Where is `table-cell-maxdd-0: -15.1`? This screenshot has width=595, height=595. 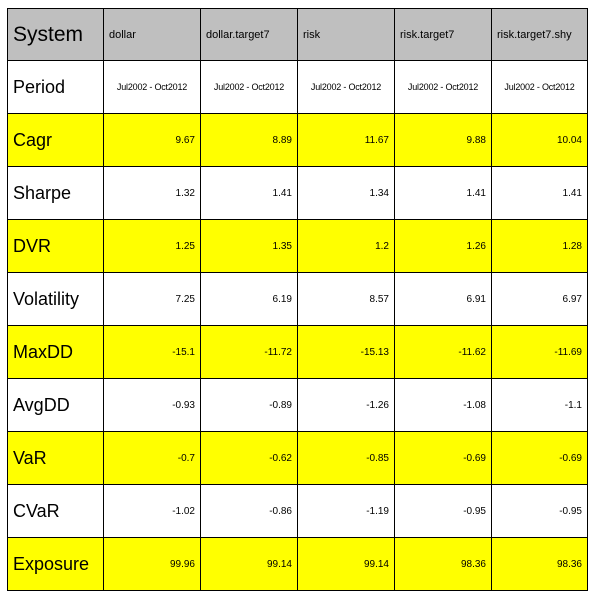
table-cell-maxdd-0: -15.1 is located at coordinates (152, 352).